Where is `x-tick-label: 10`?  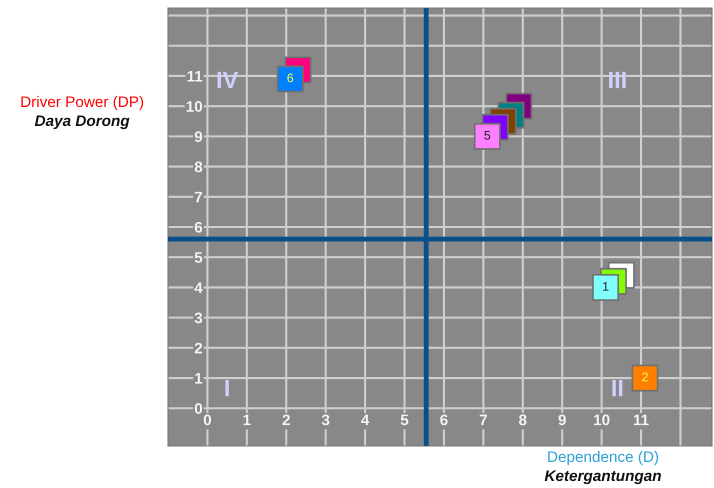 x-tick-label: 10 is located at coordinates (602, 420).